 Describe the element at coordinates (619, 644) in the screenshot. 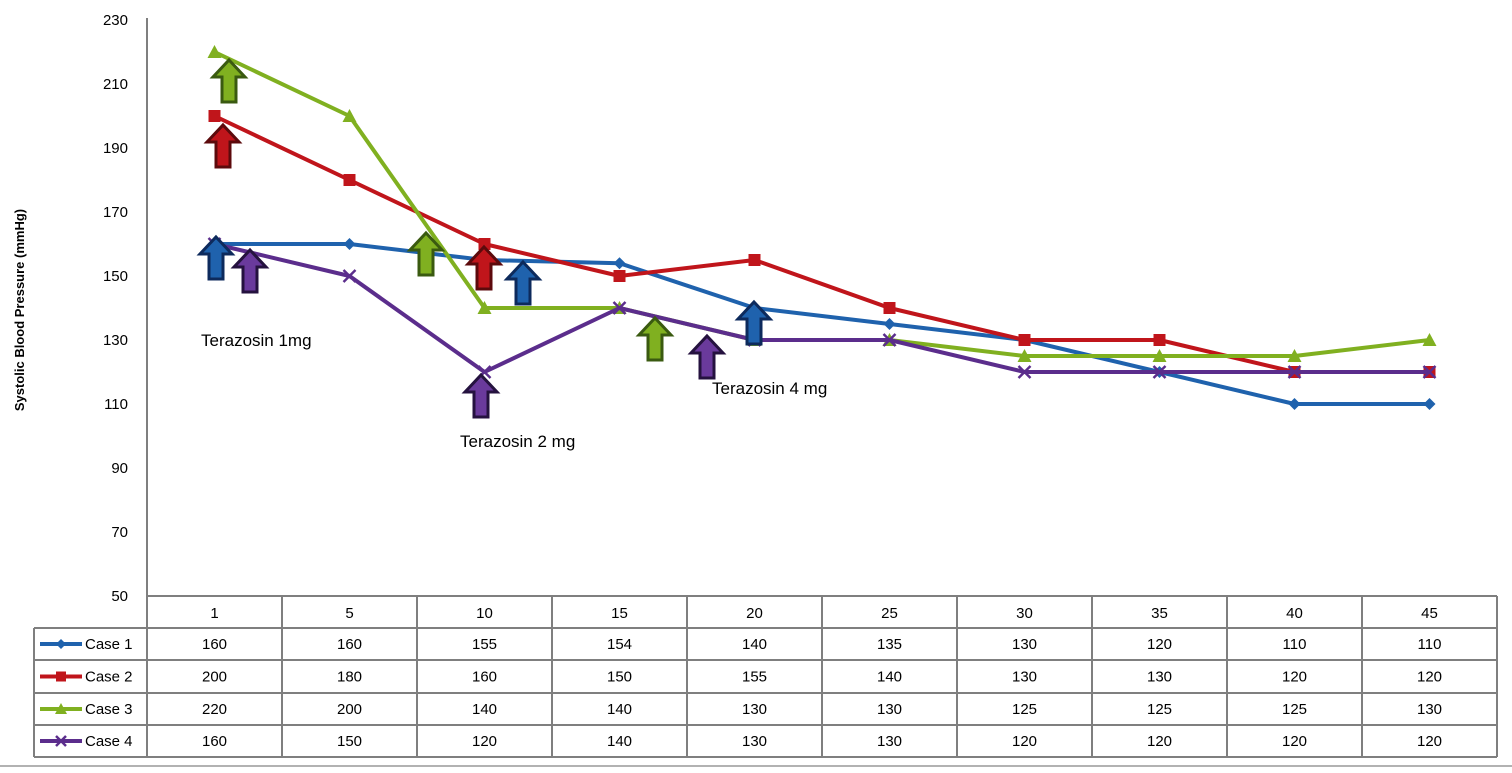

I see `table-cell: 154` at that location.